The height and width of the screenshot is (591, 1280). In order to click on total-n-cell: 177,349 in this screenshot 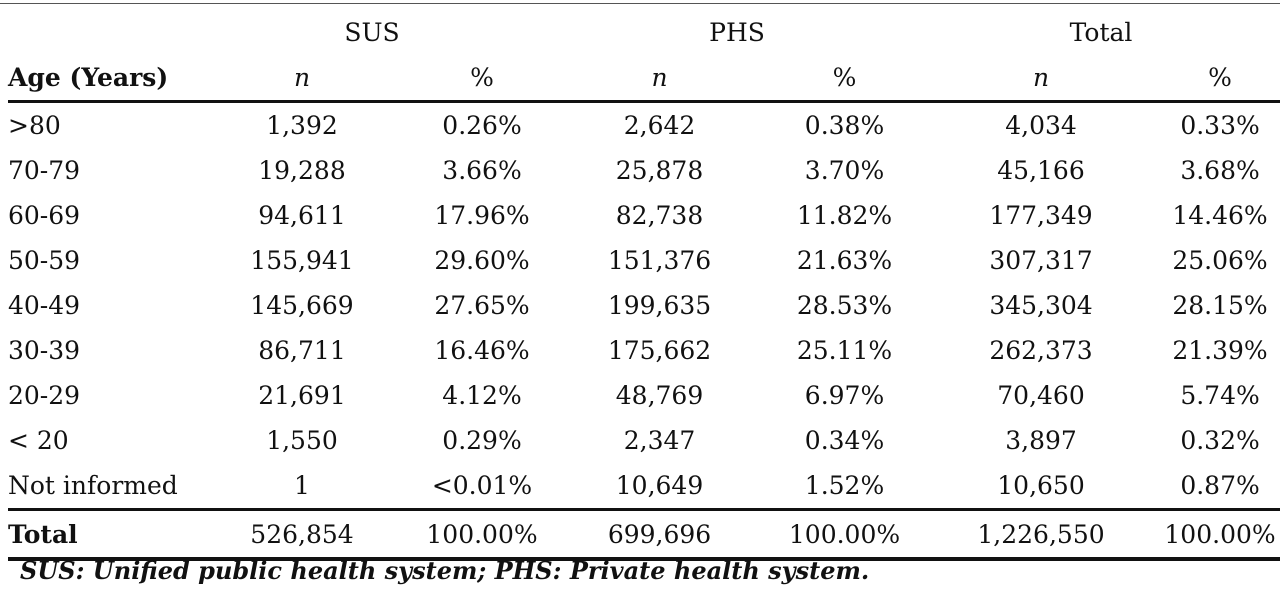, I will do `click(1041, 215)`.